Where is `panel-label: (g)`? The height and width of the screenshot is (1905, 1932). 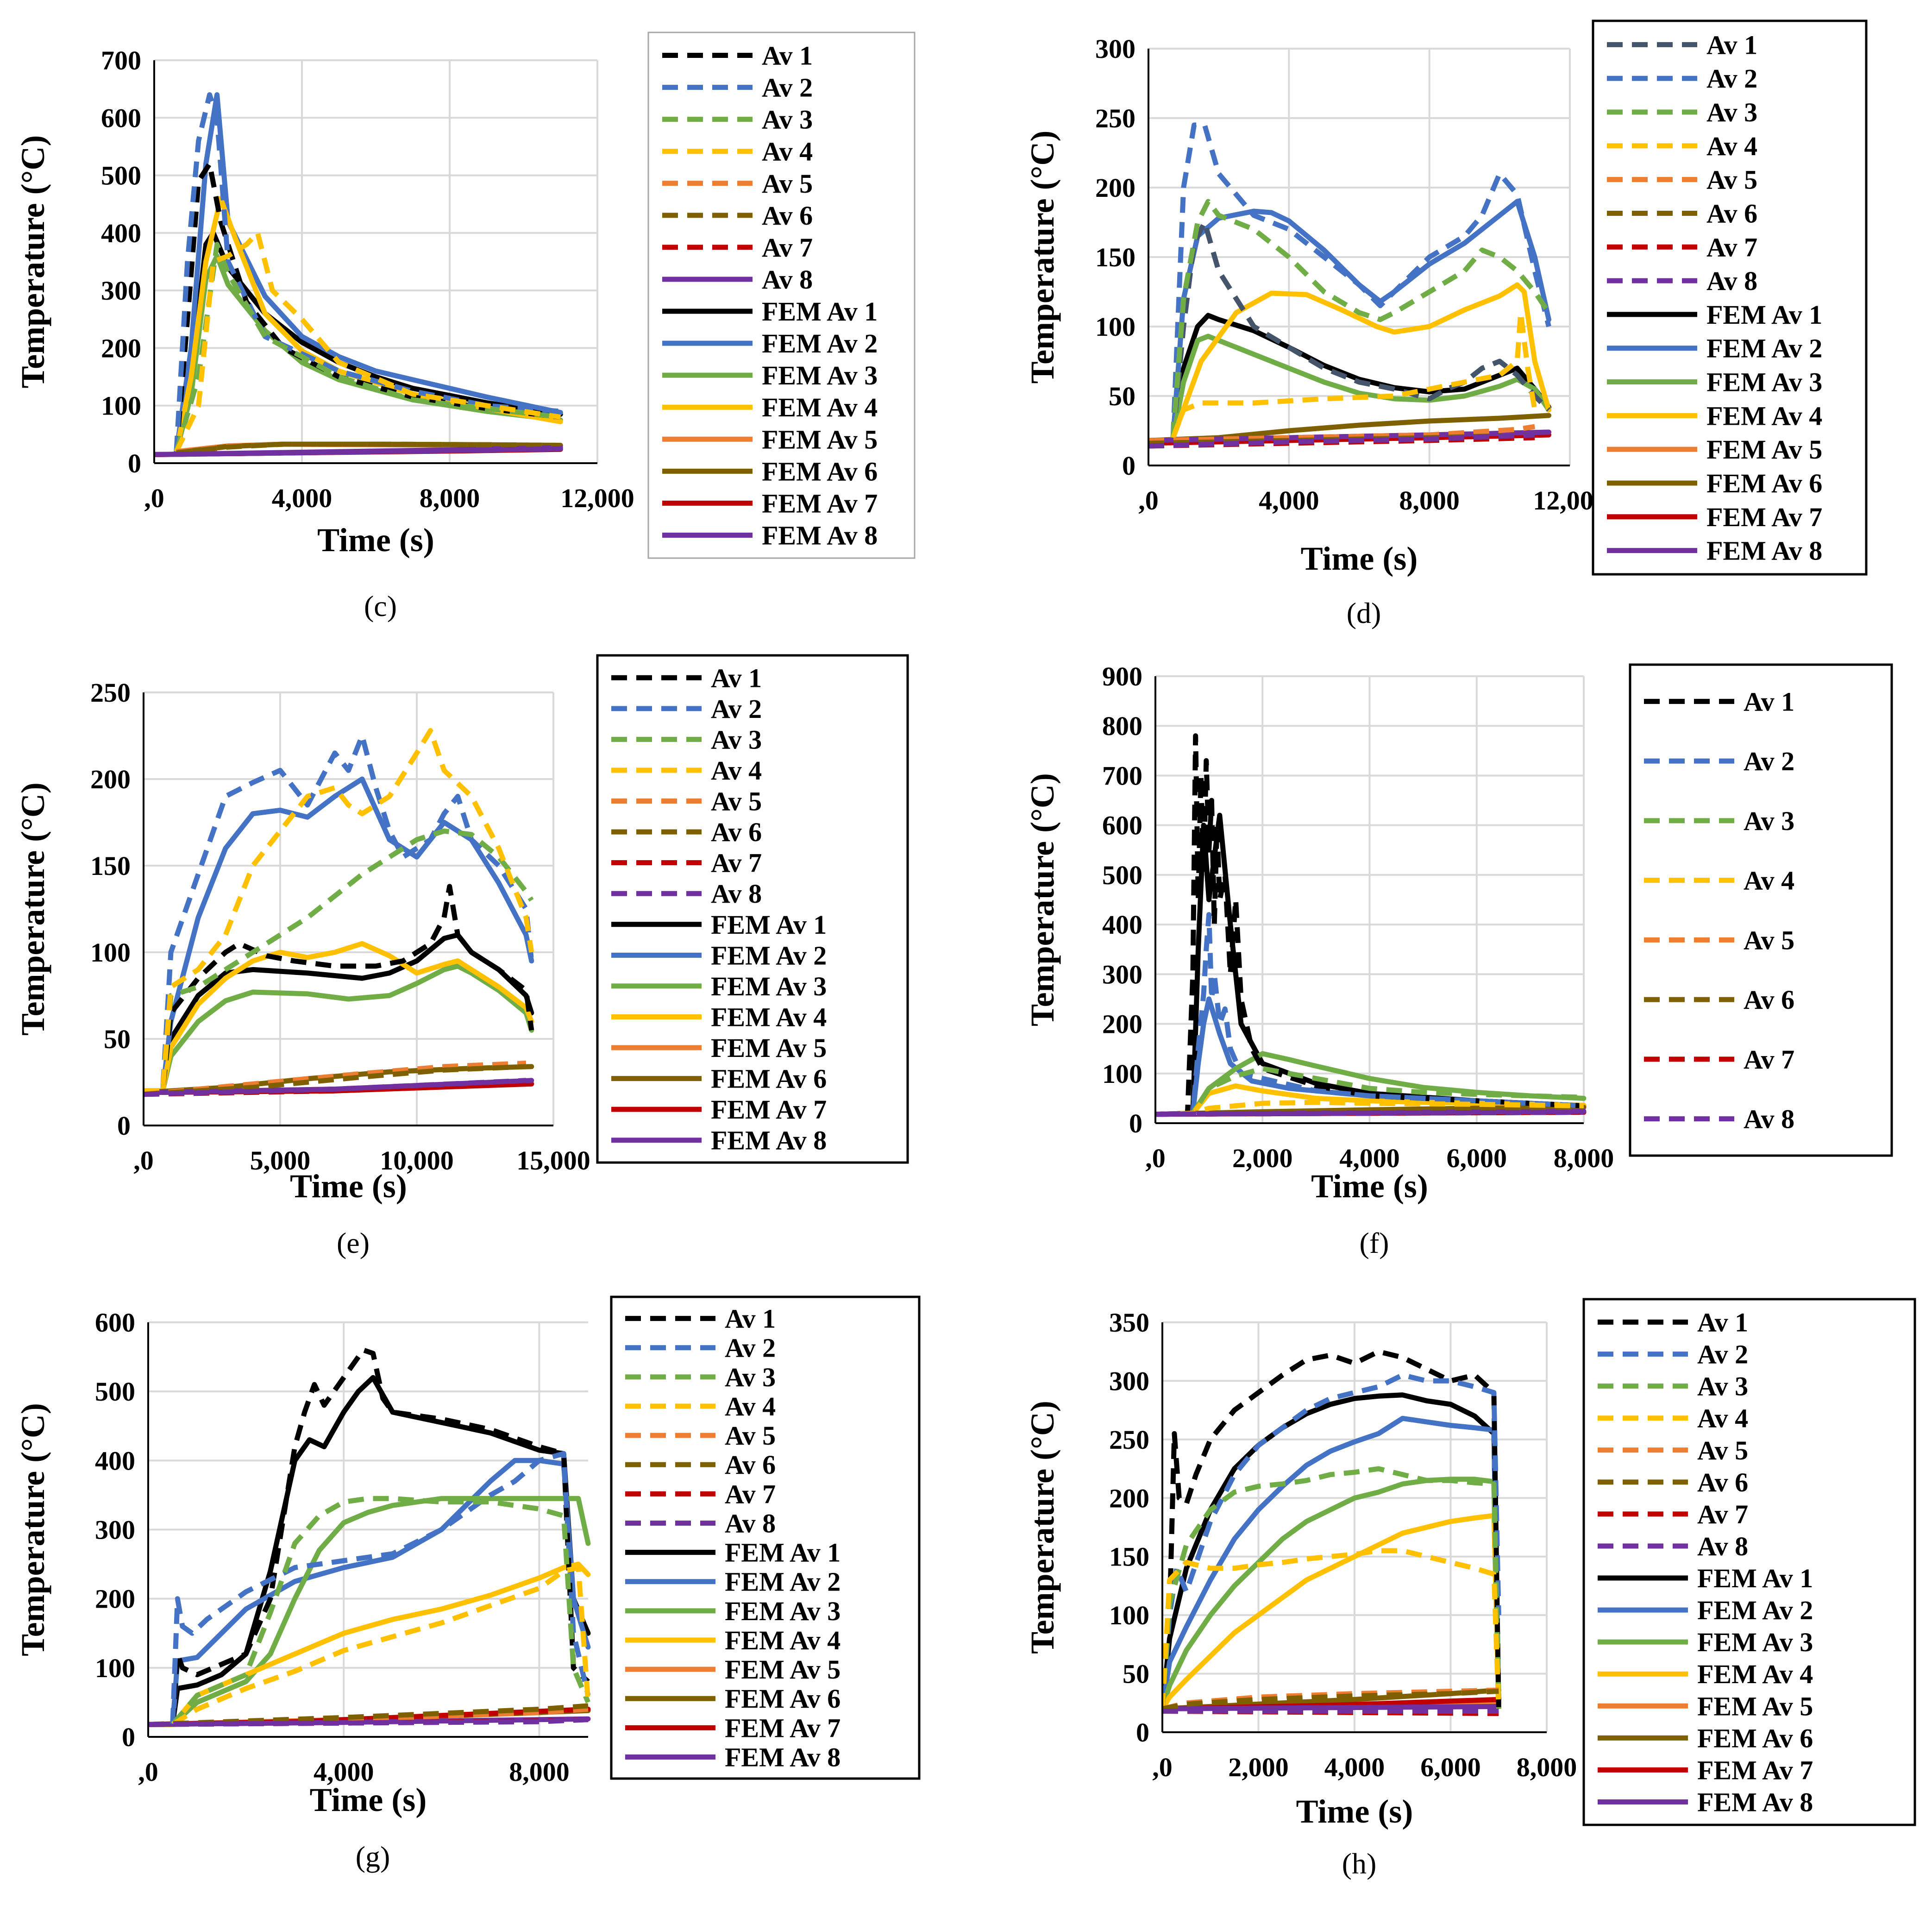
panel-label: (g) is located at coordinates (373, 1856).